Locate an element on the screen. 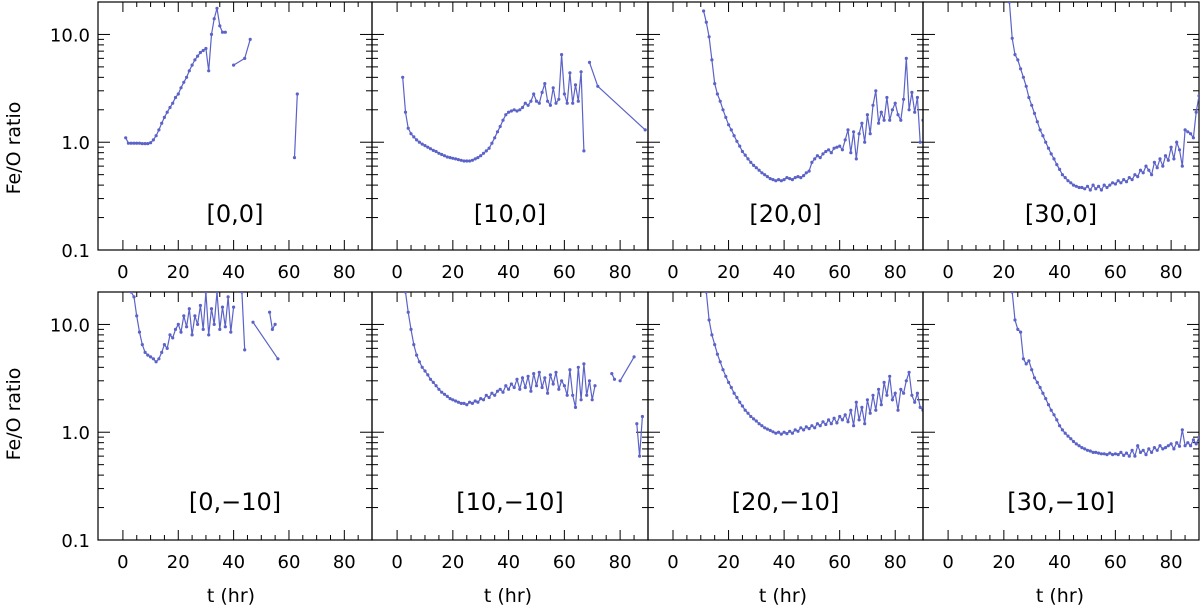  x-tick-label: 20 is located at coordinates (178, 272).